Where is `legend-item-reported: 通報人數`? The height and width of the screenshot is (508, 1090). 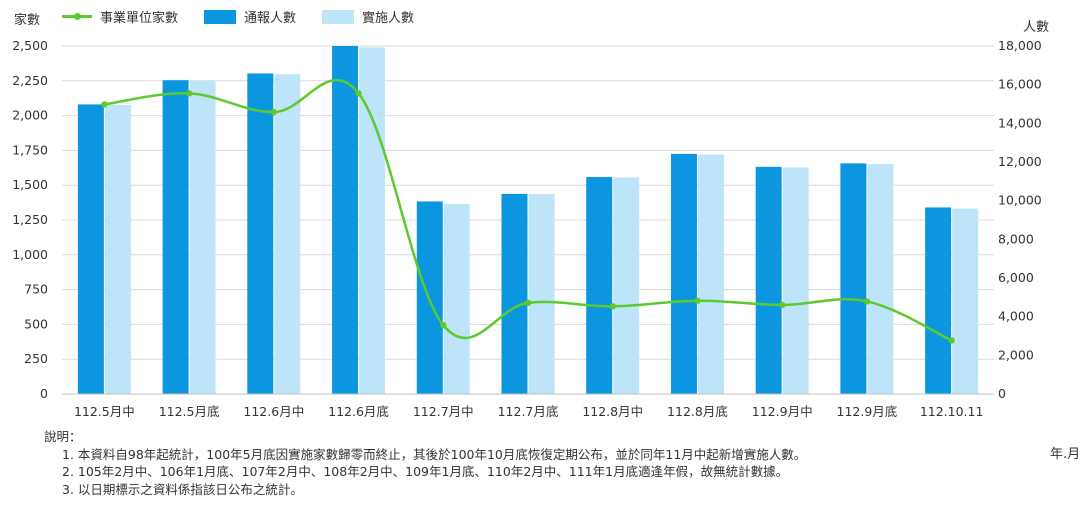
legend-item-reported: 通報人數 is located at coordinates (250, 16).